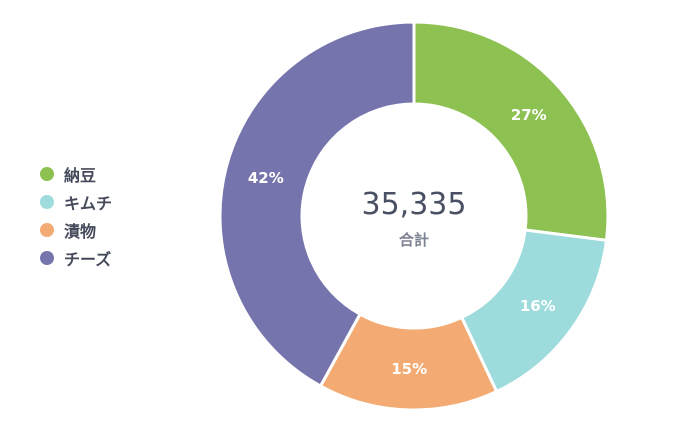 This screenshot has height=442, width=699. What do you see at coordinates (88, 203) in the screenshot?
I see `legend-label-kimchi: キムチ` at bounding box center [88, 203].